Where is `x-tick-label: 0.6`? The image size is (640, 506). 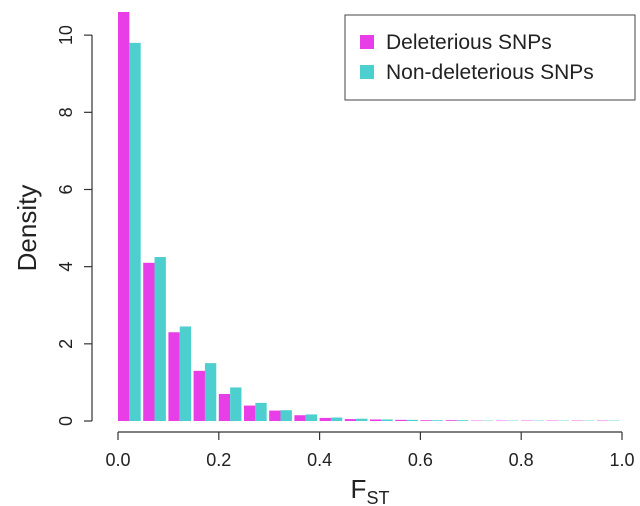 x-tick-label: 0.6 is located at coordinates (420, 460).